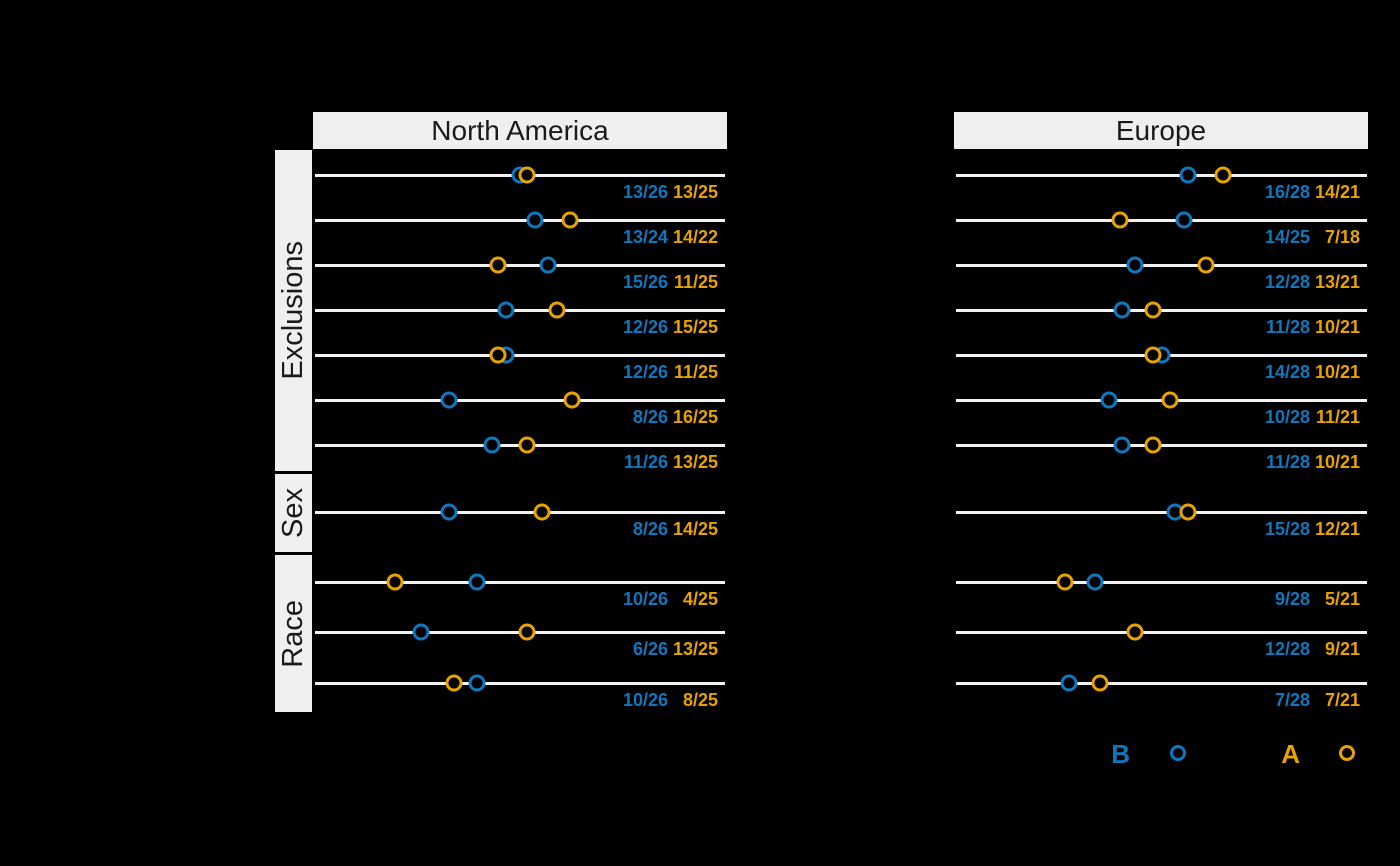  What do you see at coordinates (645, 192) in the screenshot?
I see `fraction-label-b: 13/26` at bounding box center [645, 192].